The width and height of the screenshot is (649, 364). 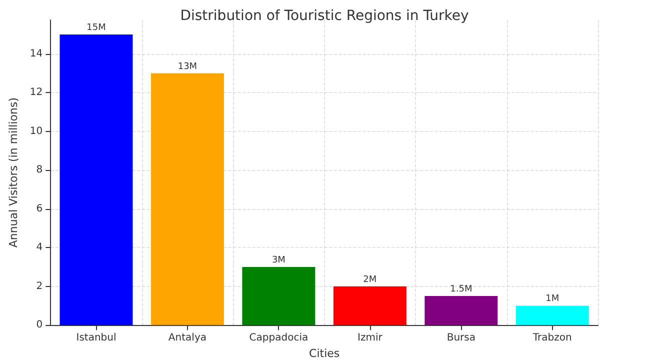 I want to click on data-label: 1M, so click(x=553, y=299).